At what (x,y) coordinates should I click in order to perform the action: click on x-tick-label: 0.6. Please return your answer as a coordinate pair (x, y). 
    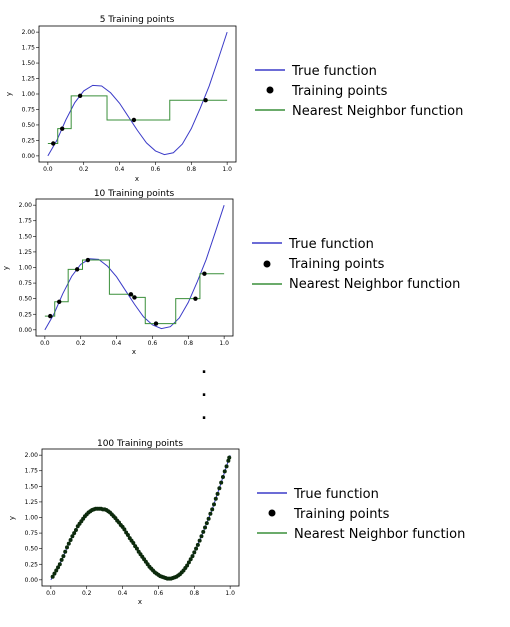
    Looking at the image, I should click on (156, 169).